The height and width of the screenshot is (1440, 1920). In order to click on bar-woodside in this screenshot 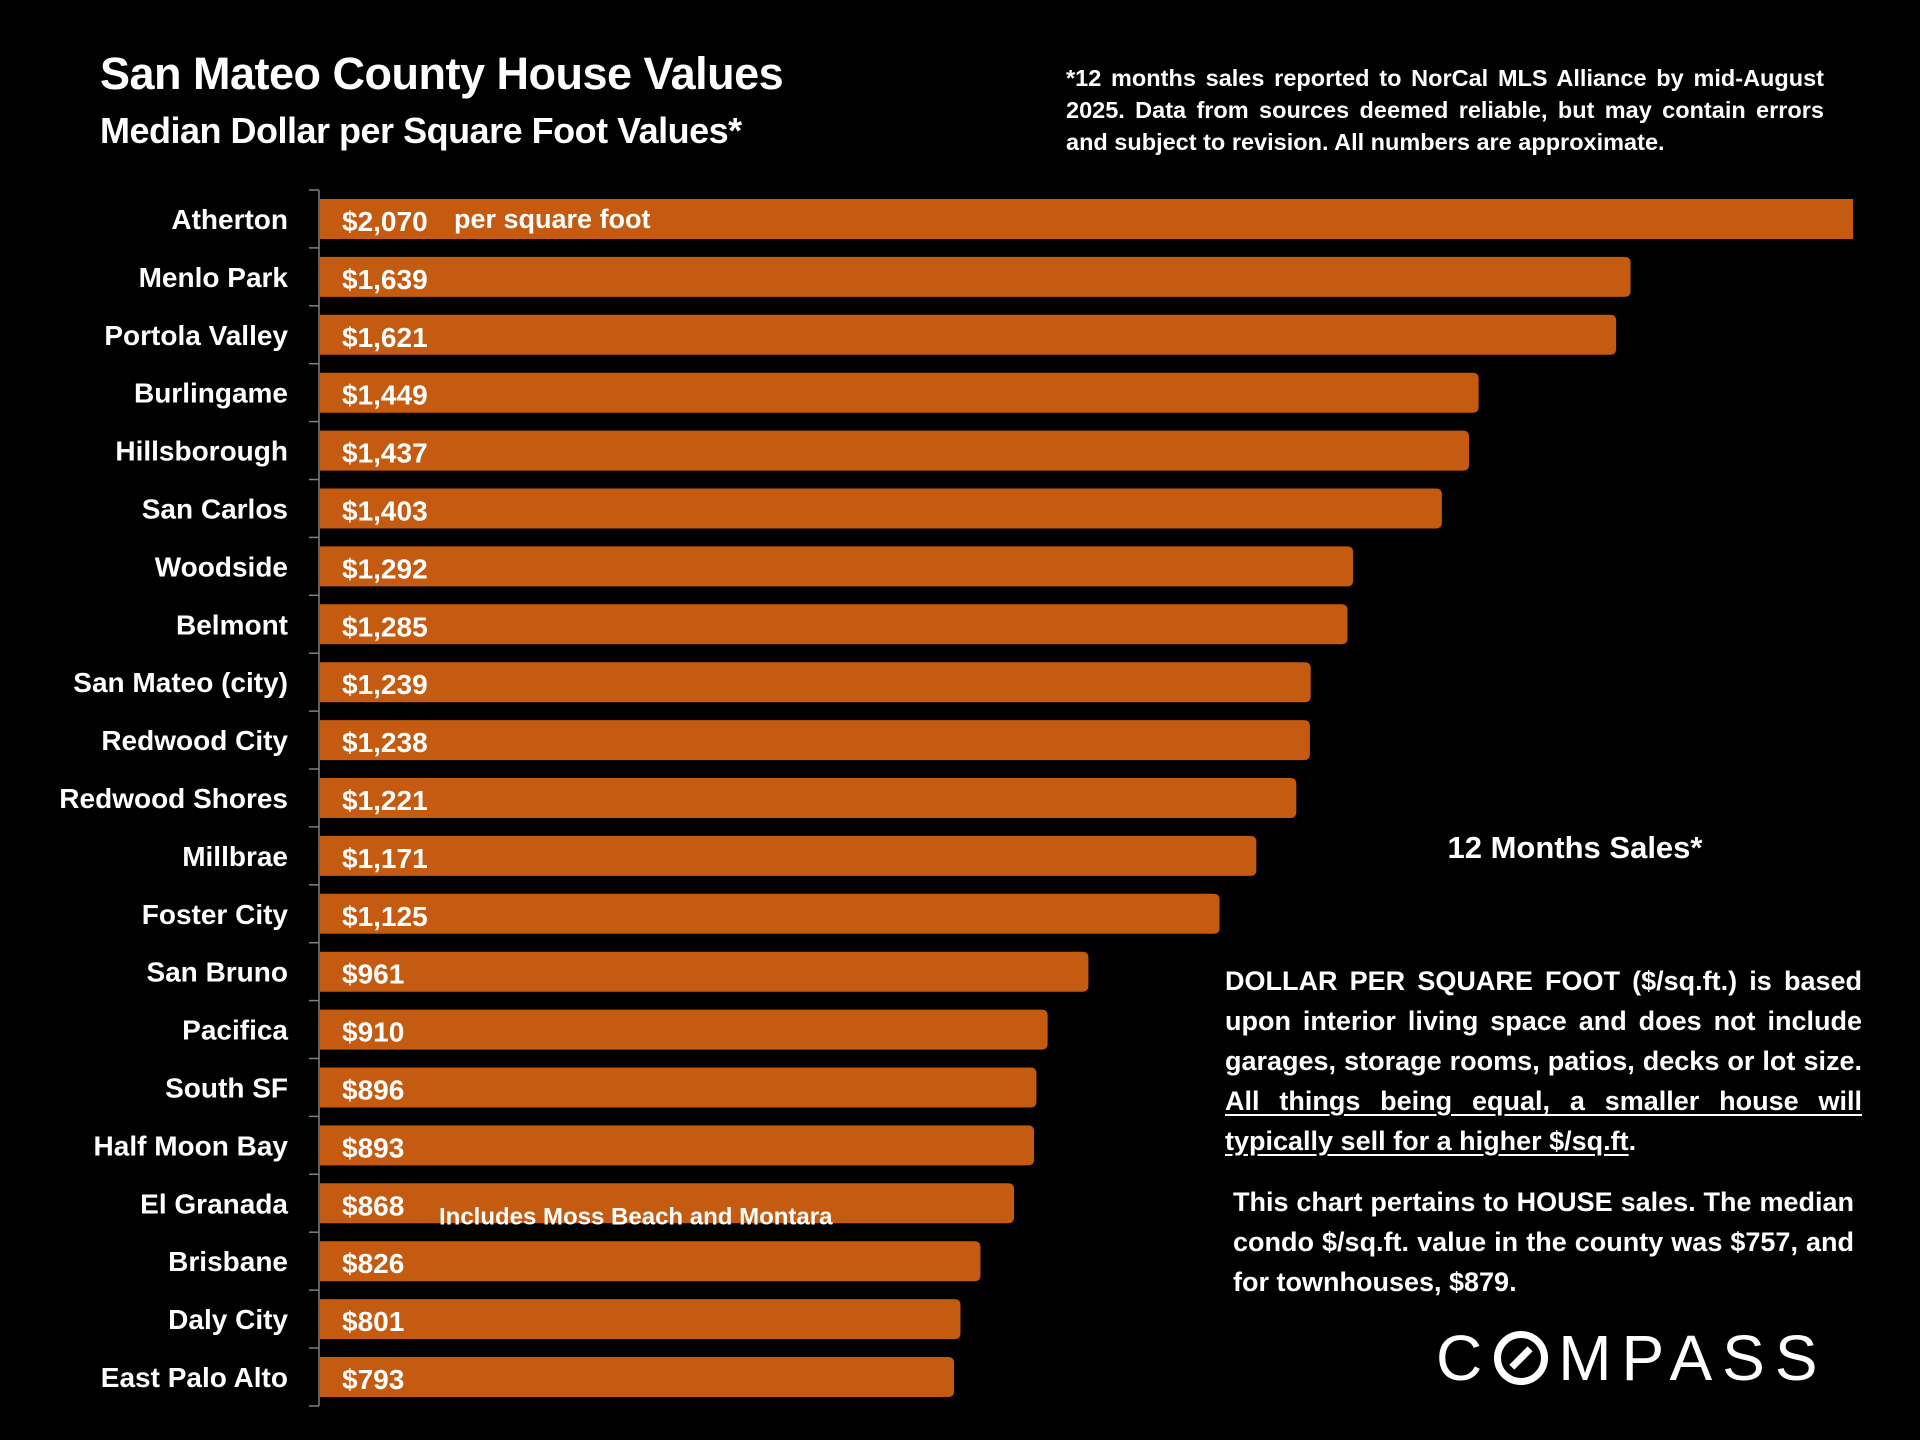, I will do `click(837, 566)`.